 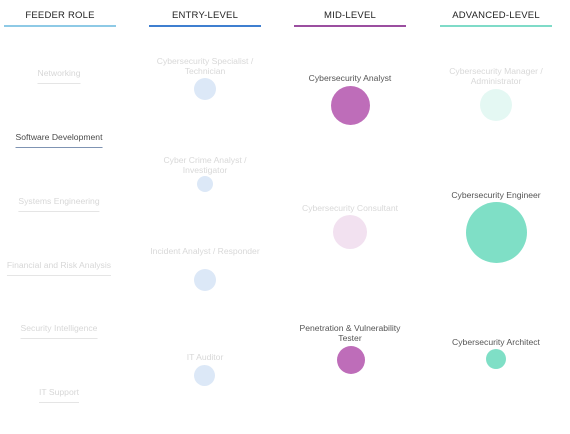 I want to click on feeder-role-systems-engineering: Systems Engineering, so click(x=59, y=204).